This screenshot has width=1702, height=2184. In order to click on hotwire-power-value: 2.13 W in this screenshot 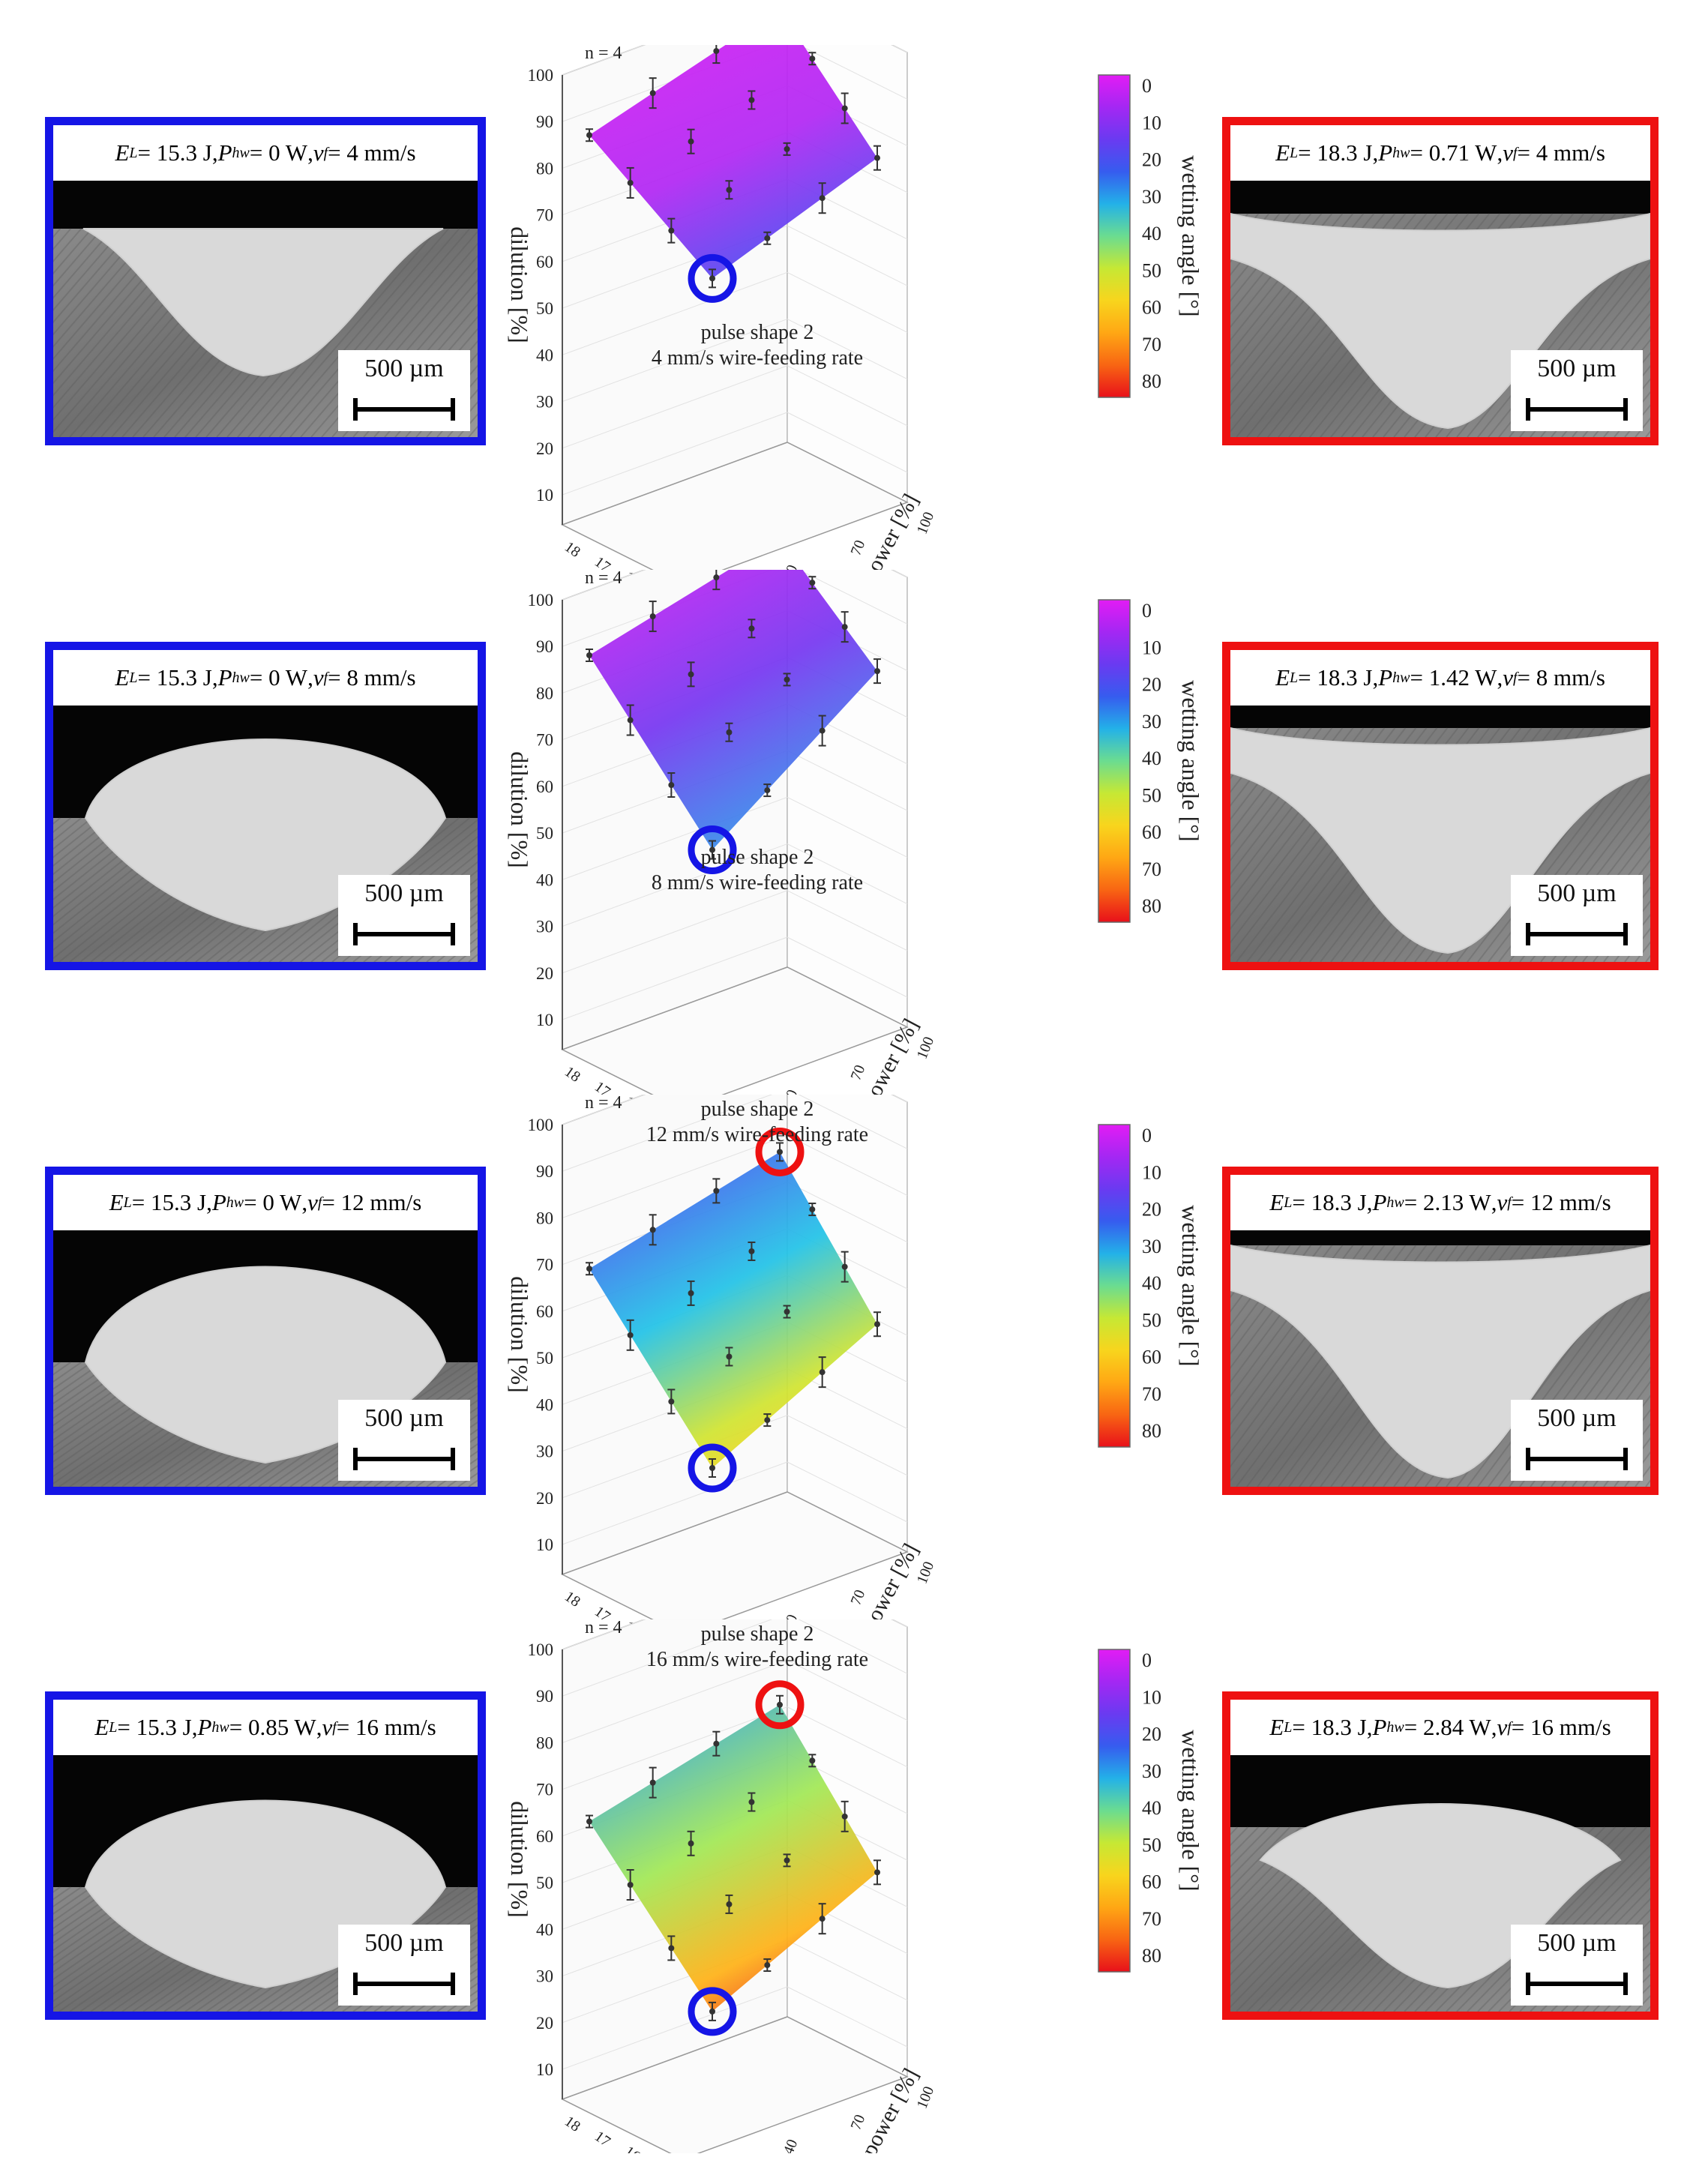, I will do `click(1457, 1202)`.